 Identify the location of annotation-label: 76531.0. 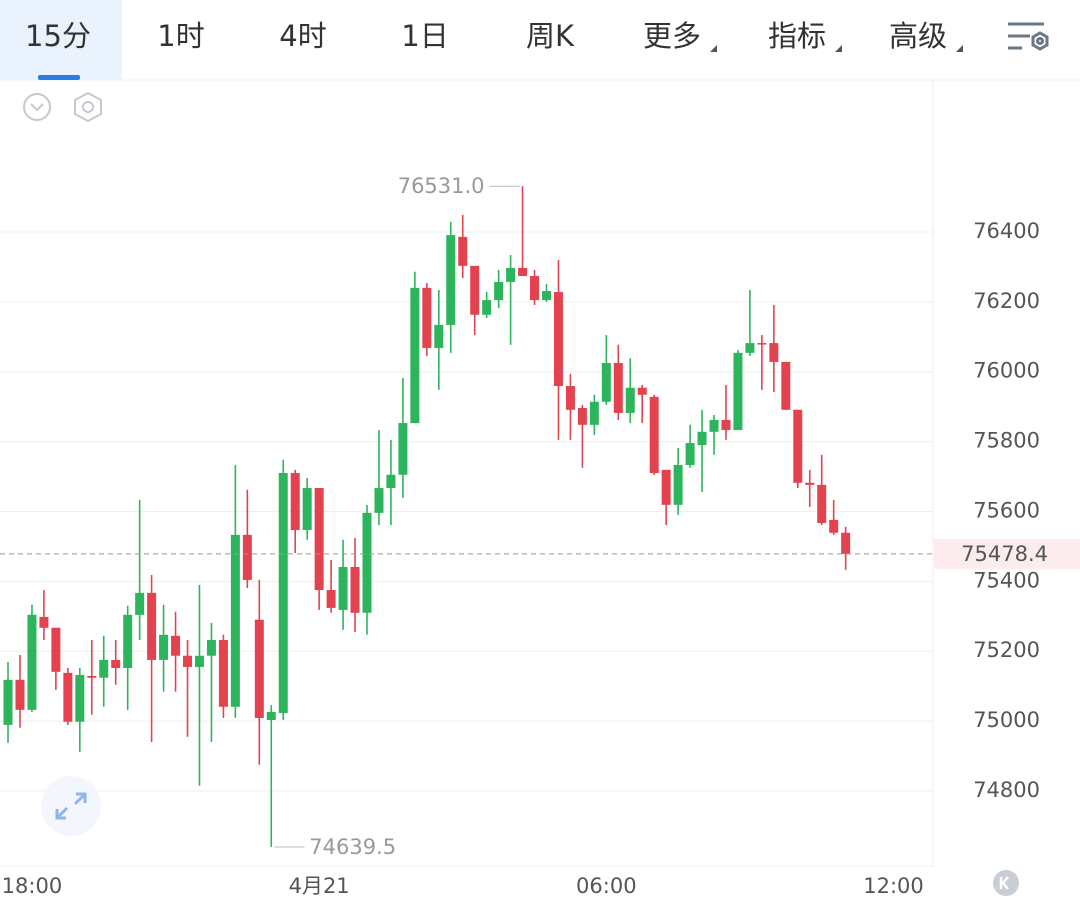
(441, 186).